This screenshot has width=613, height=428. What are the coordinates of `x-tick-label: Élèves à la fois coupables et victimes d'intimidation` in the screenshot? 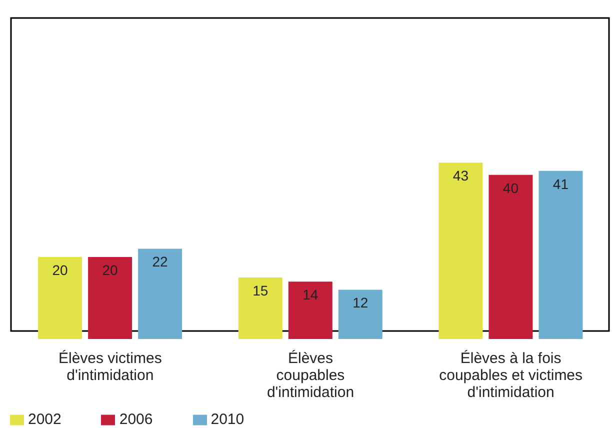 It's located at (511, 375).